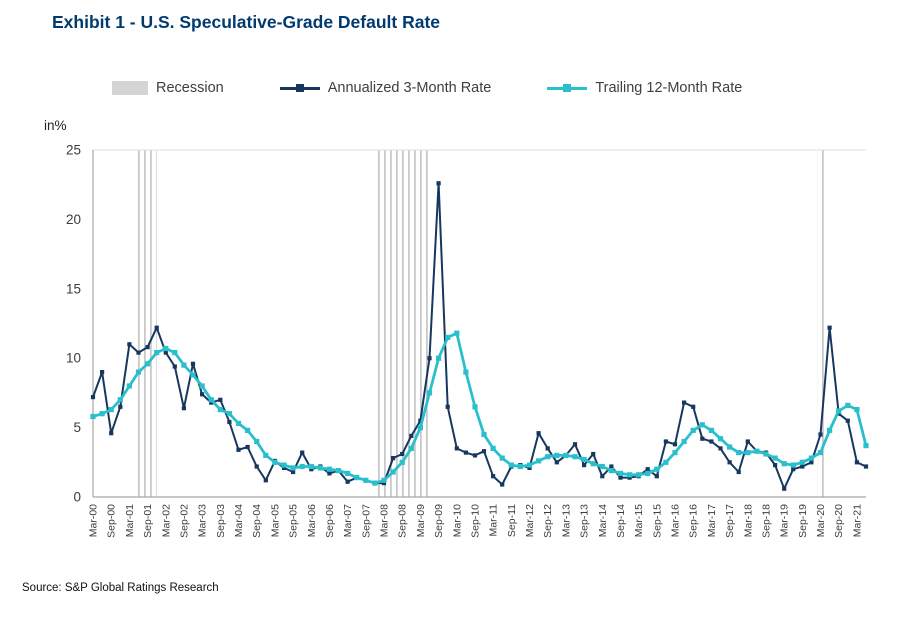 The height and width of the screenshot is (625, 900). Describe the element at coordinates (112, 521) in the screenshot. I see `svg-text: Sep-00` at that location.